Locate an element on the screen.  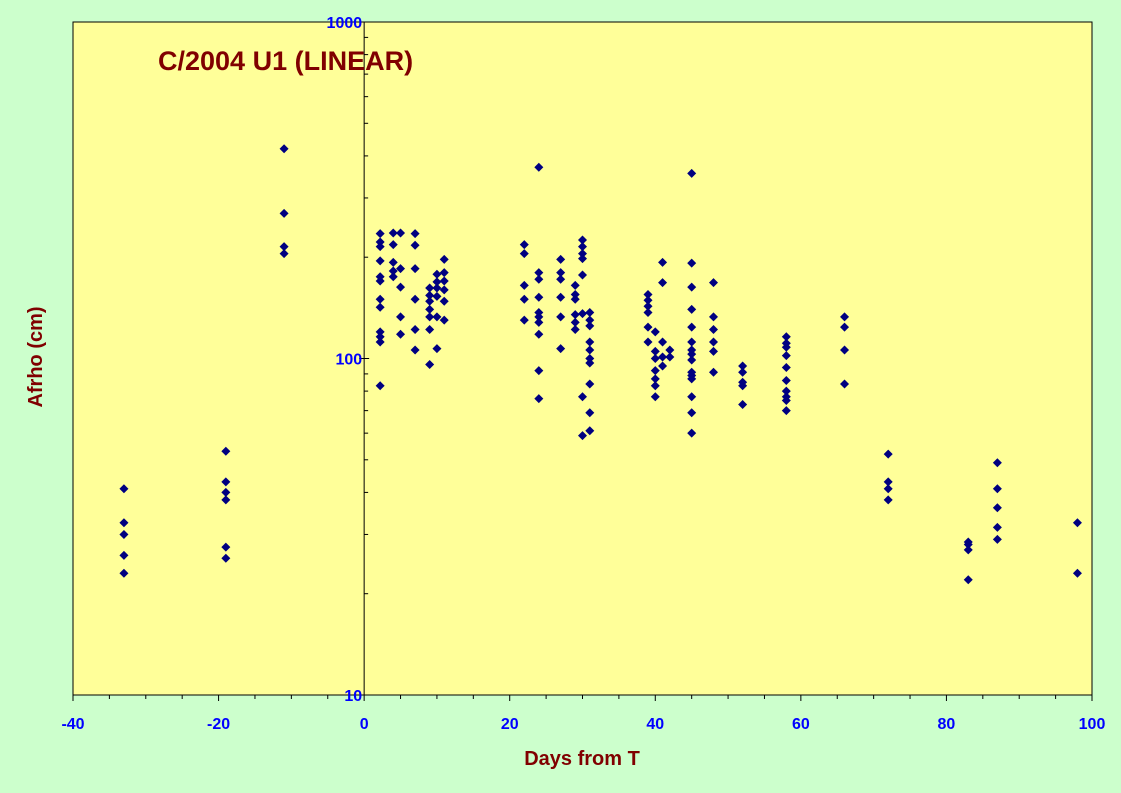
y-axis: 10 100 1000 is located at coordinates (348, 360).